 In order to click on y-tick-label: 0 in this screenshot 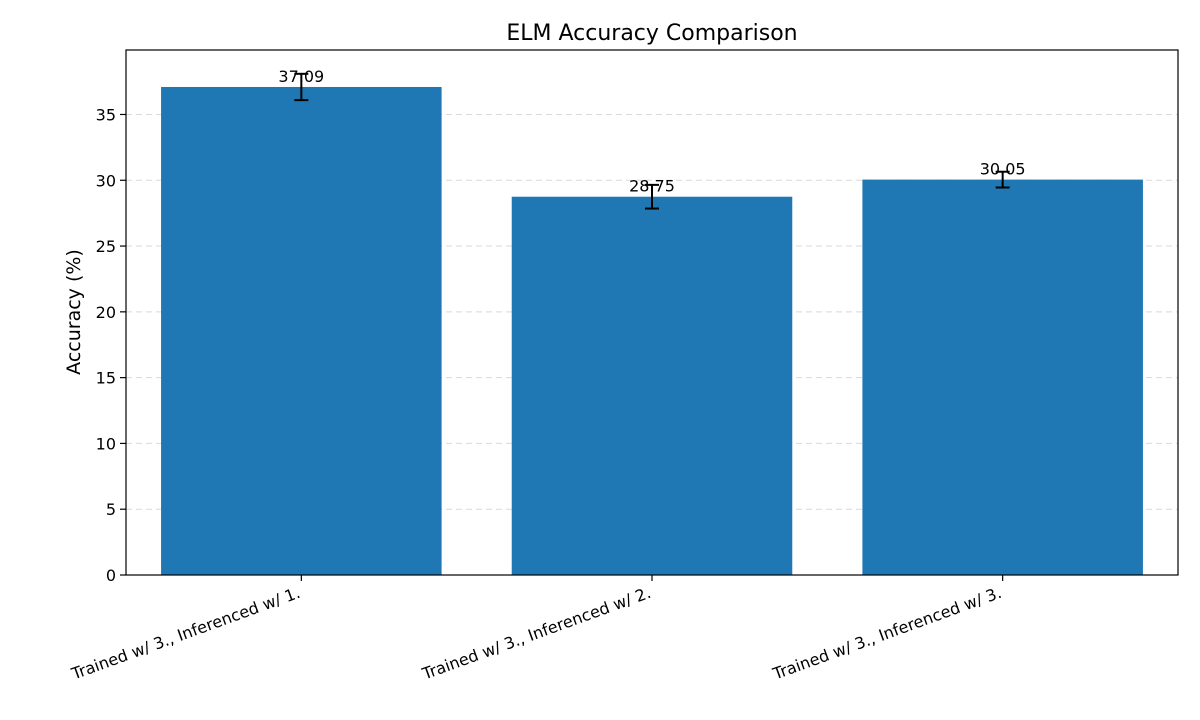, I will do `click(111, 575)`.